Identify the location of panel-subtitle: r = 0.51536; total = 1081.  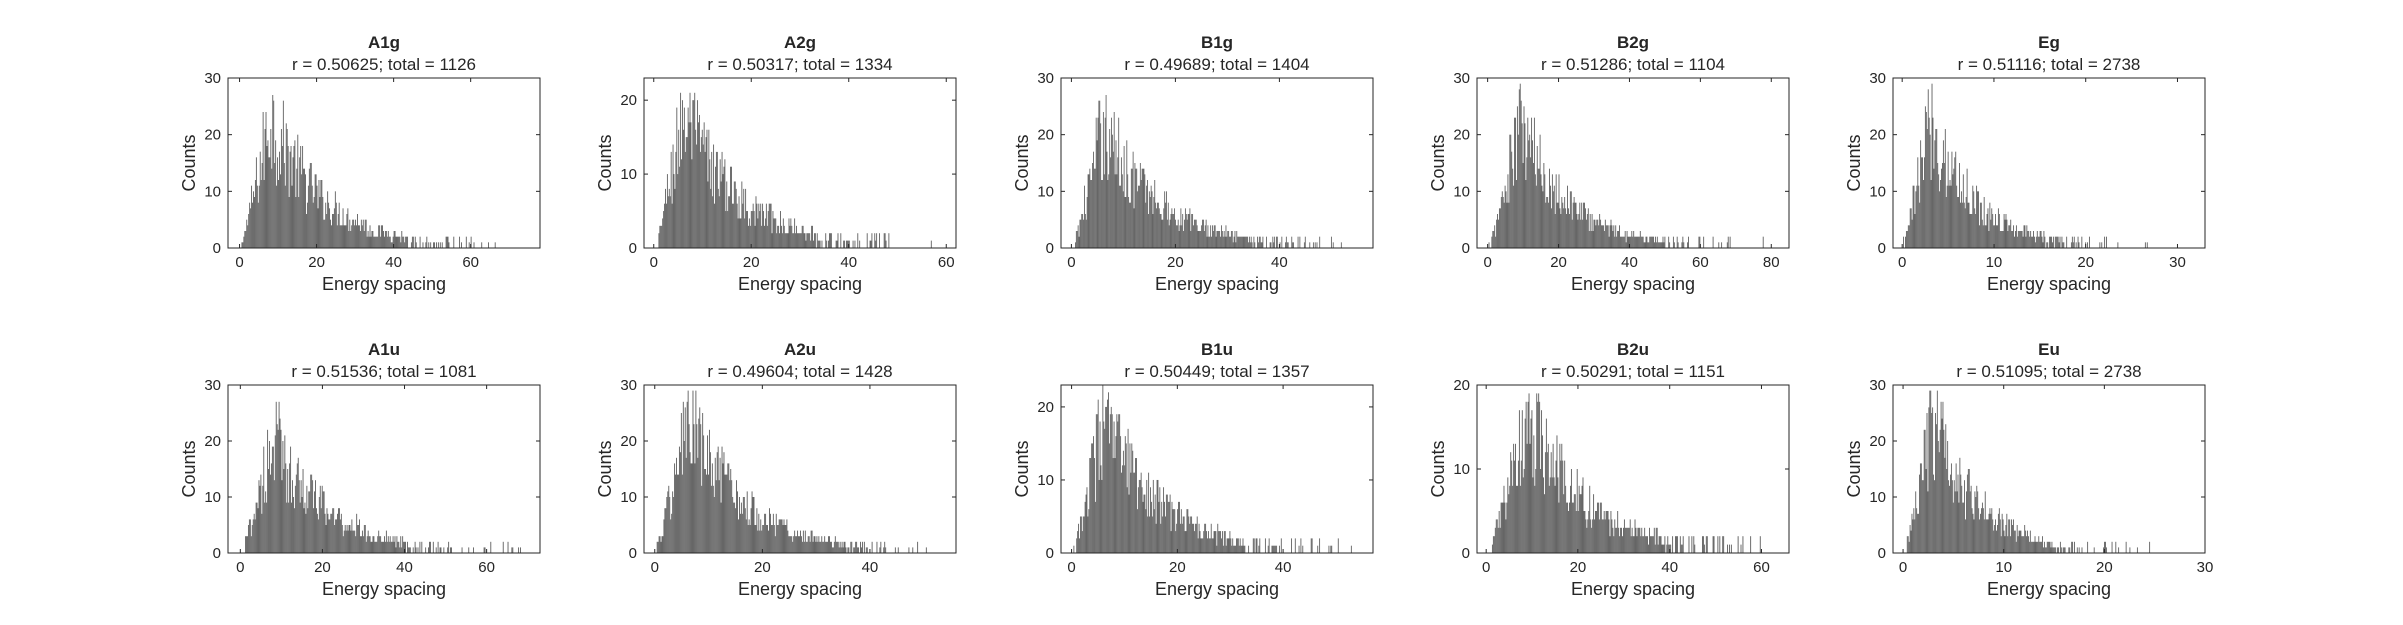
(383, 371).